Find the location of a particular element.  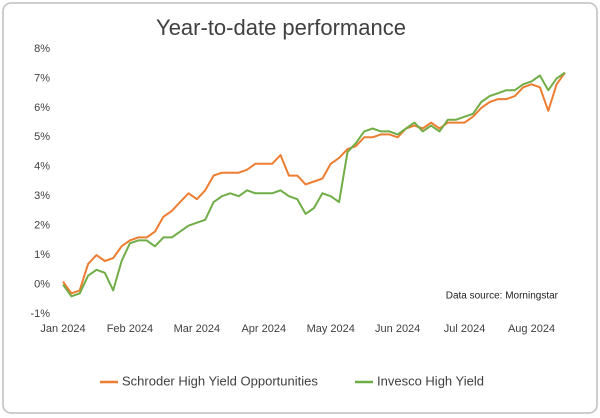

x-tick-label: Jun 2024 is located at coordinates (397, 329).